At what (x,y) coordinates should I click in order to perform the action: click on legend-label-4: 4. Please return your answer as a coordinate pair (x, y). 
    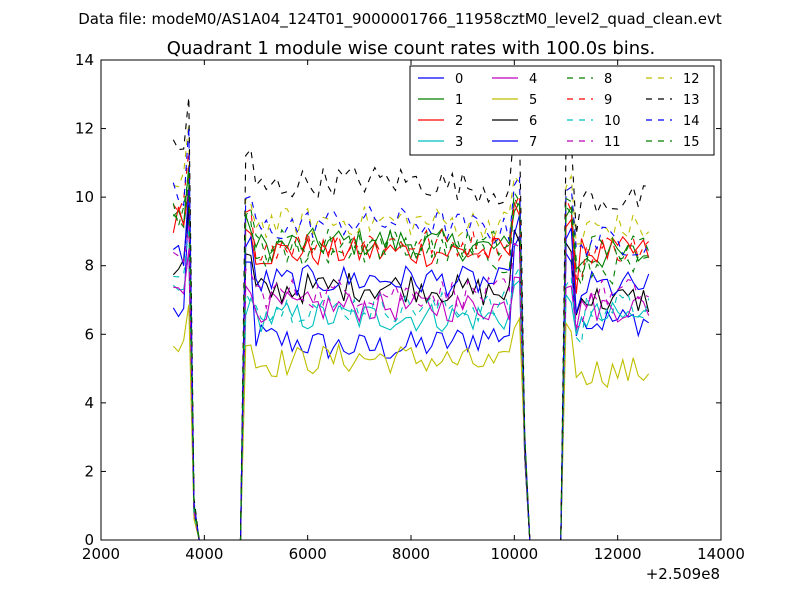
    Looking at the image, I should click on (533, 79).